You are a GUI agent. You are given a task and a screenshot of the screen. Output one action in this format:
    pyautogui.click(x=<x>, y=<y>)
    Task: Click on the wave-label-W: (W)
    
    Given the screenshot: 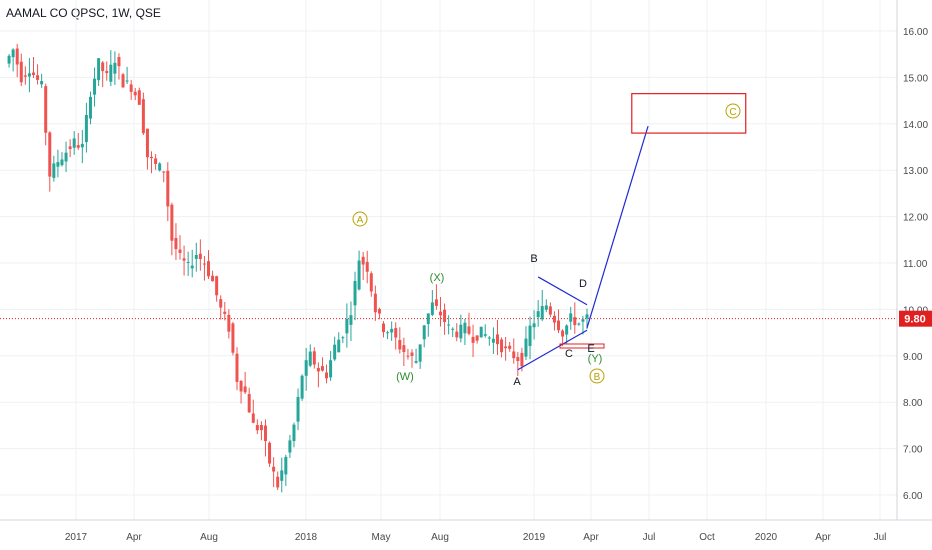 What is the action you would take?
    pyautogui.click(x=405, y=377)
    